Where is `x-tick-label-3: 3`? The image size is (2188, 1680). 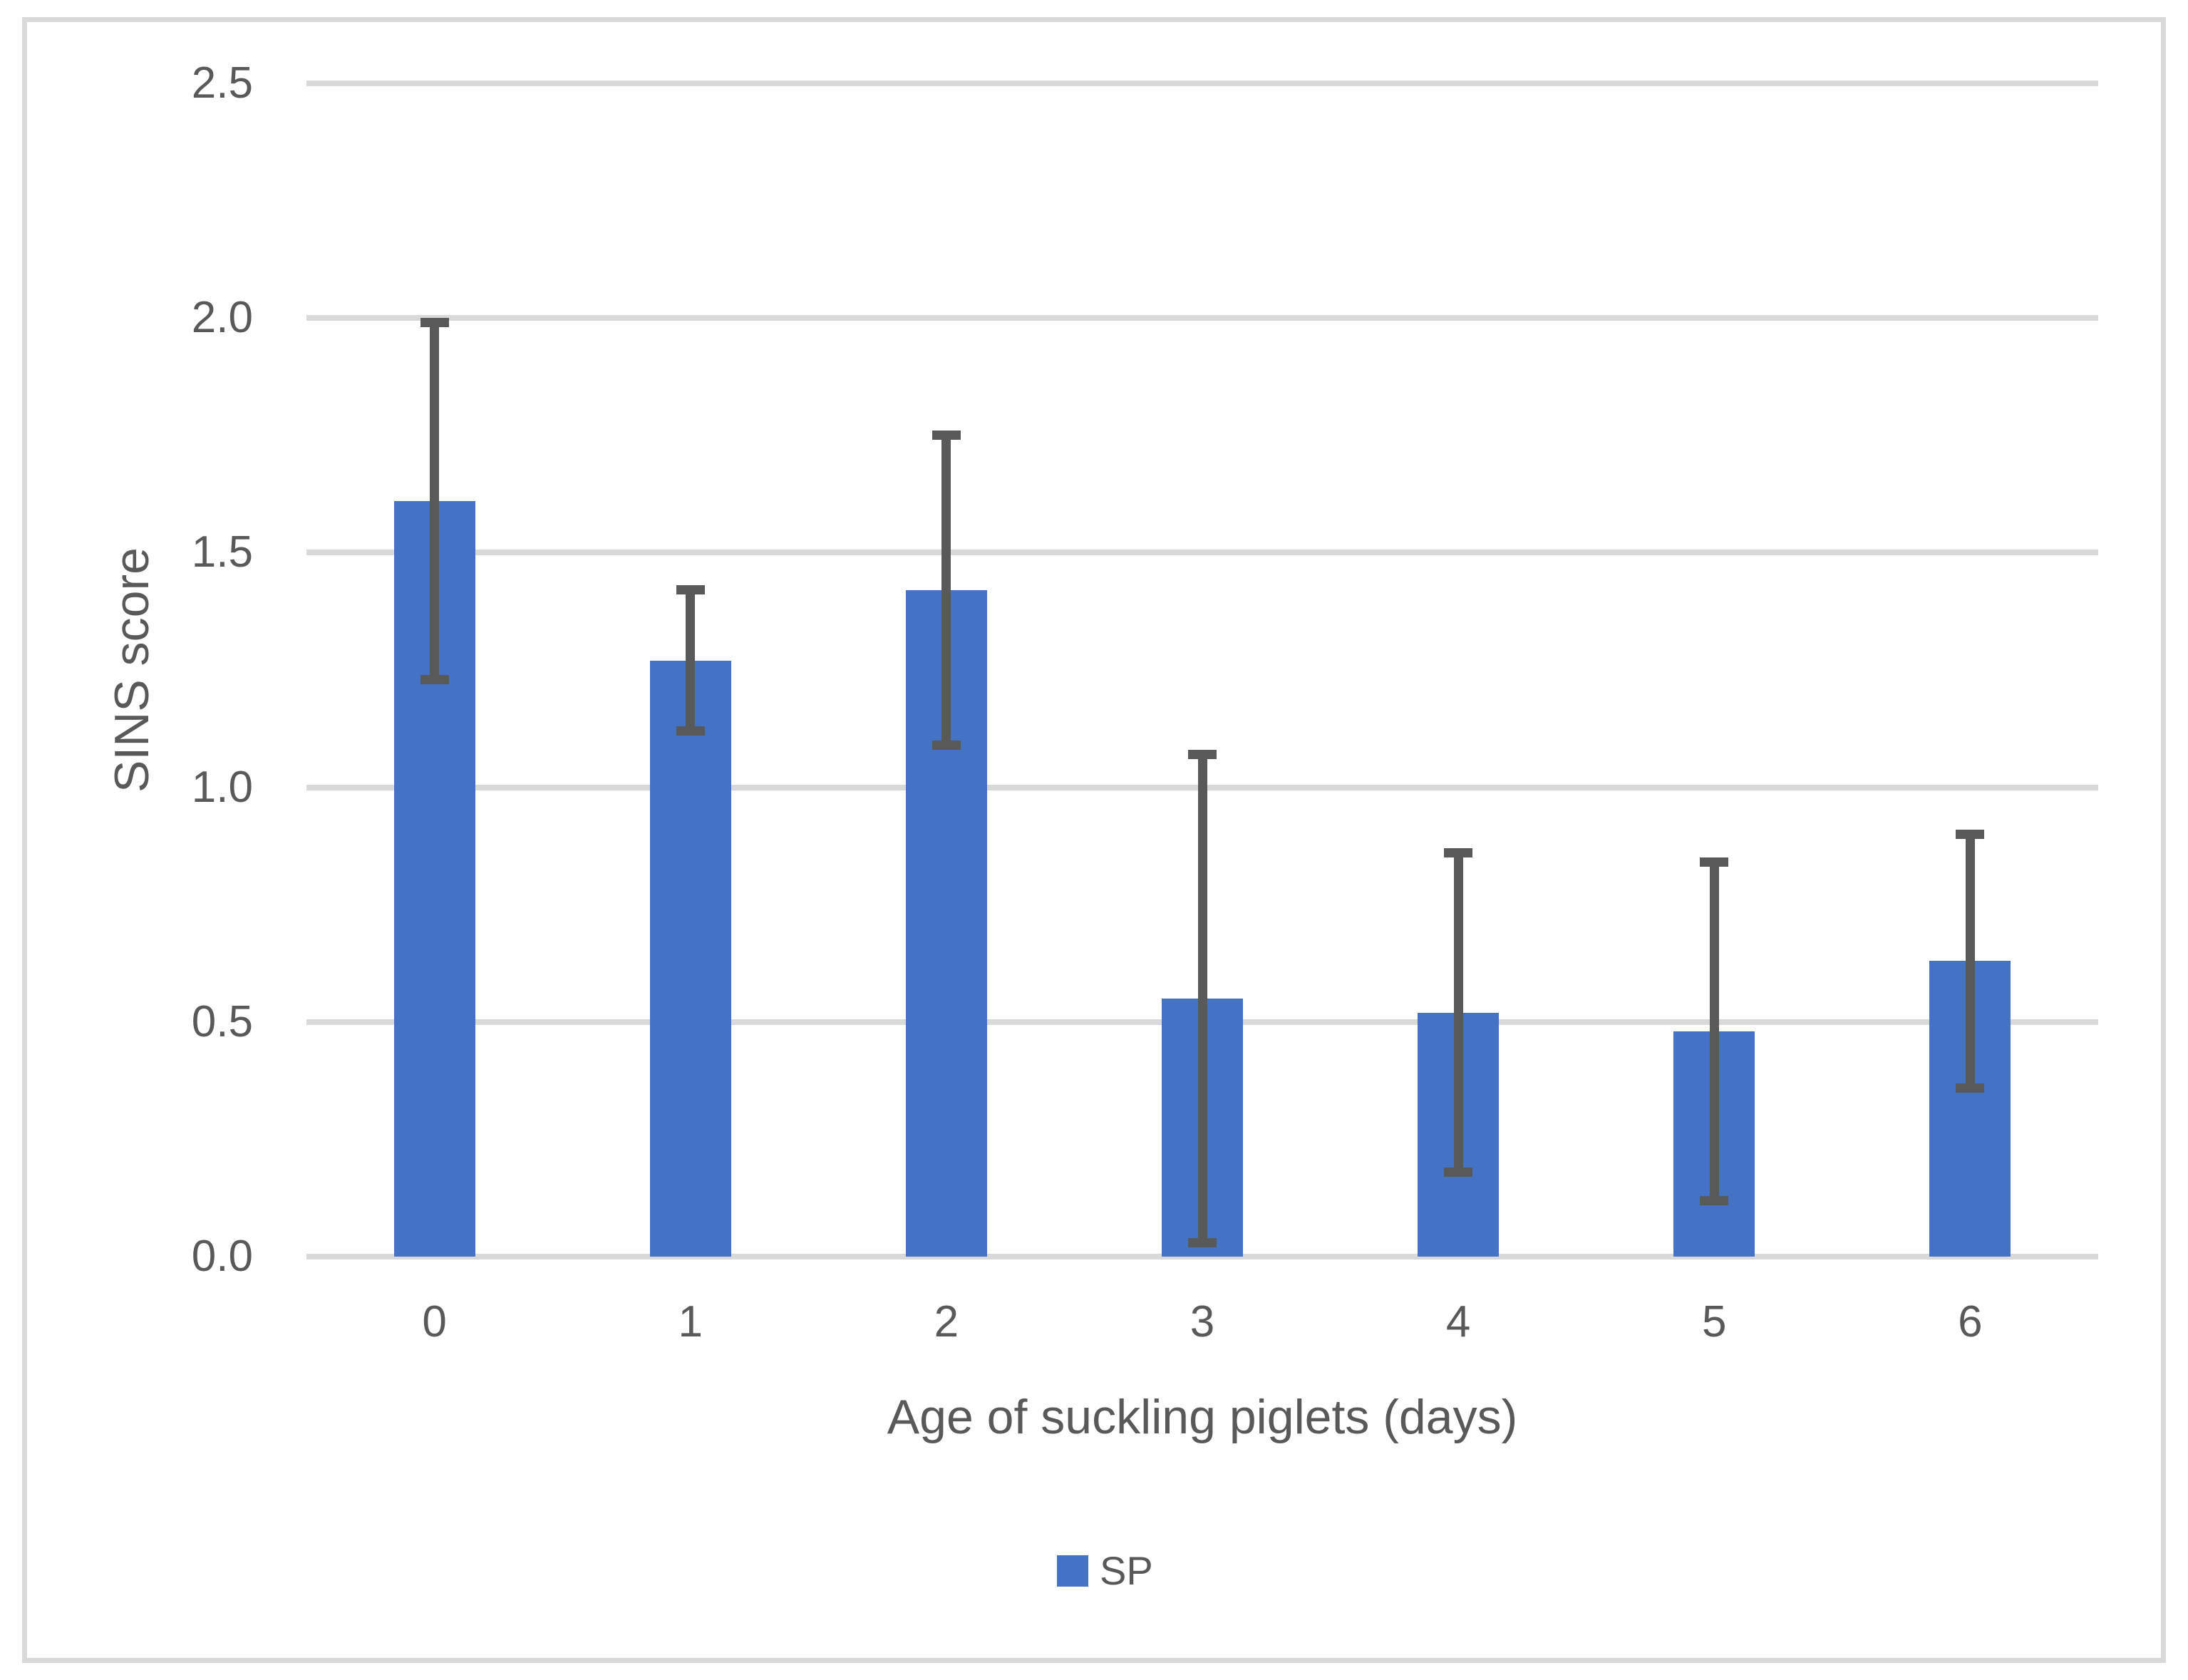 x-tick-label-3: 3 is located at coordinates (1202, 1321).